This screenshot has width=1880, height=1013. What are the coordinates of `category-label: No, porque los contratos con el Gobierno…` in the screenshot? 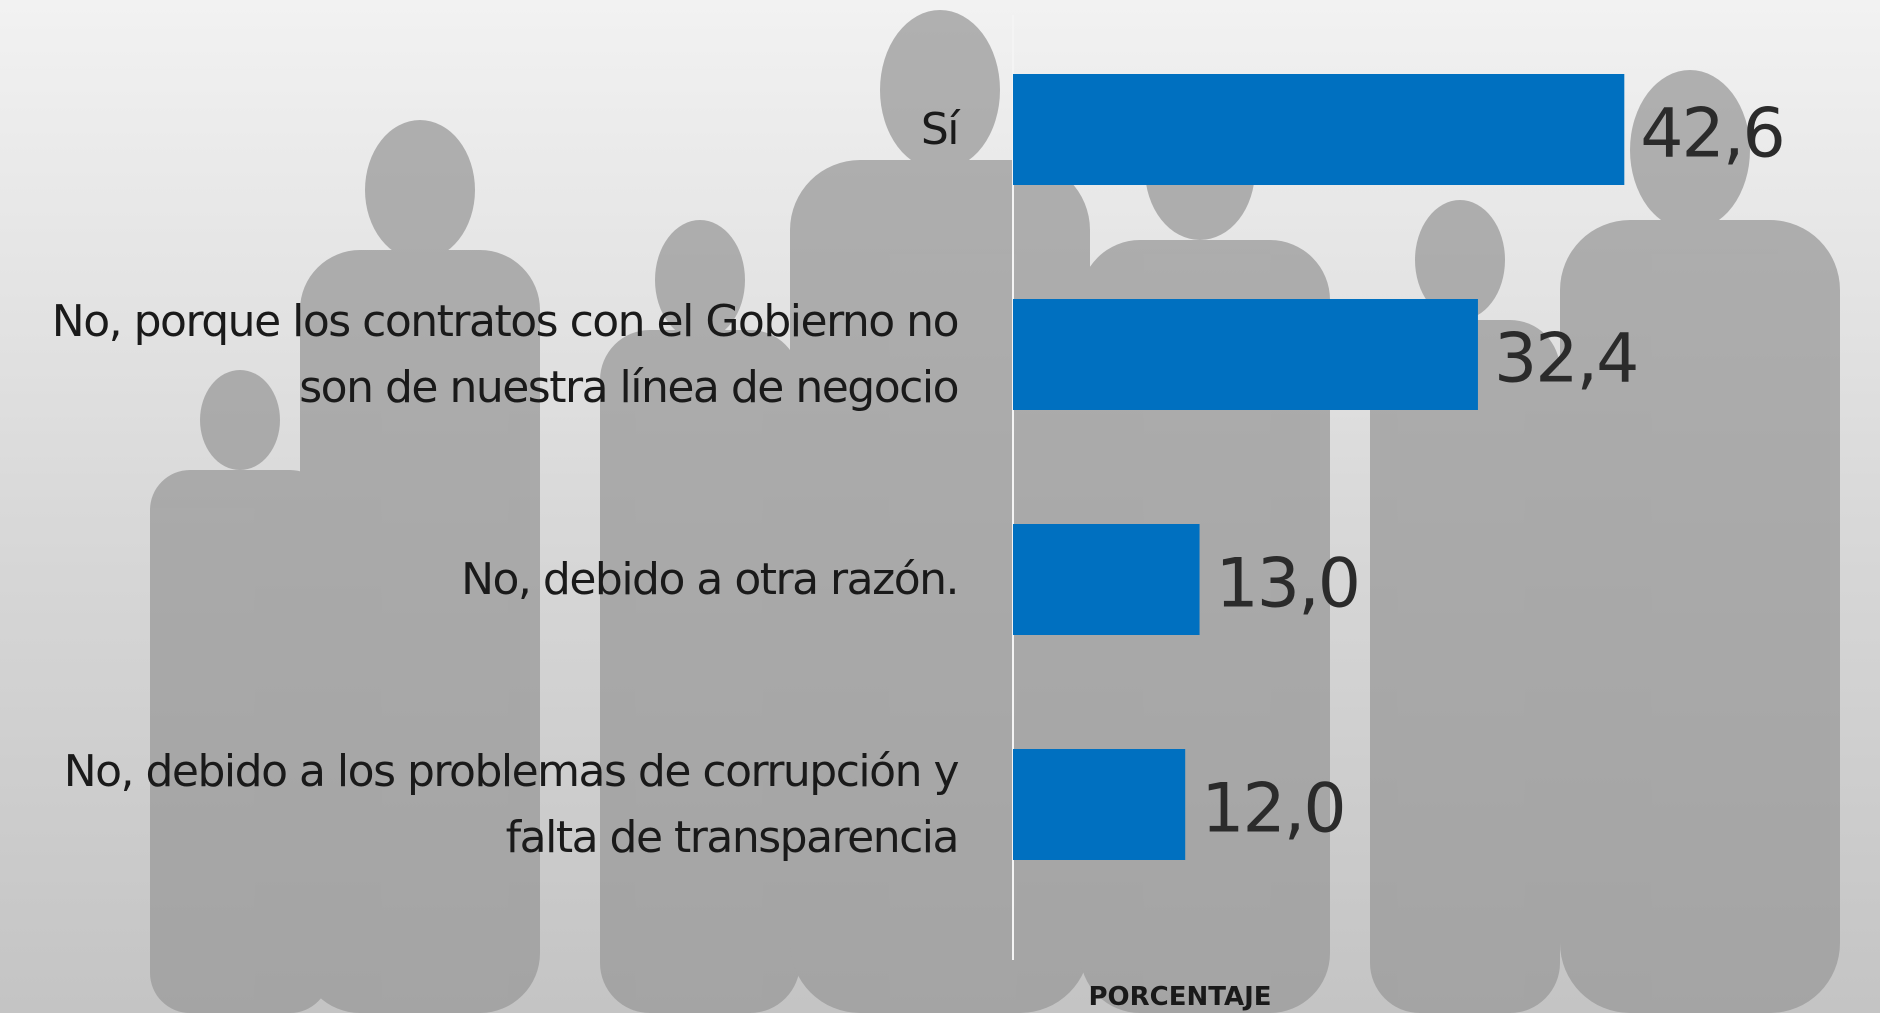 It's located at (505, 354).